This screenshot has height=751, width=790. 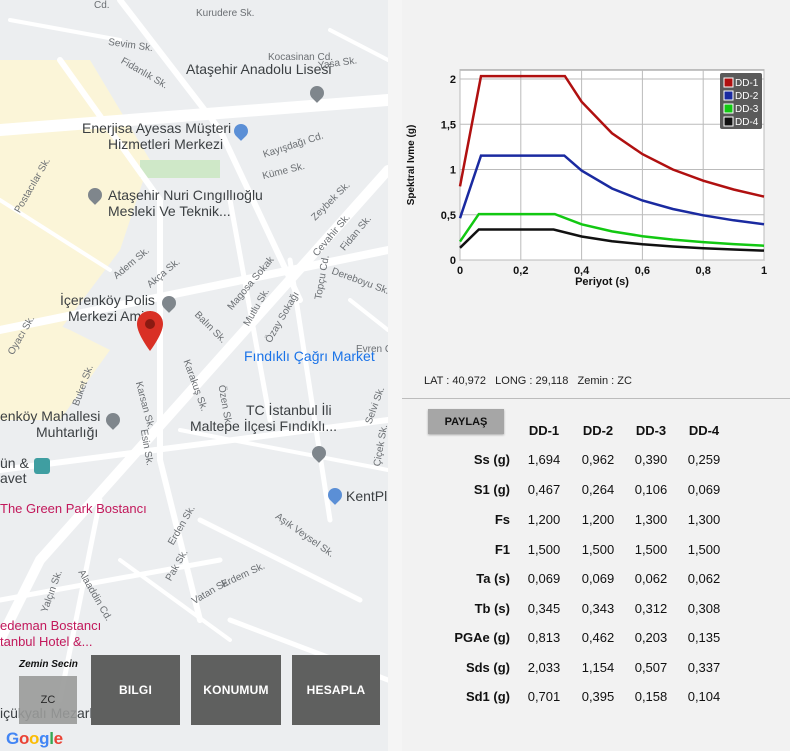 What do you see at coordinates (651, 667) in the screenshot?
I see `cell: 0,507` at bounding box center [651, 667].